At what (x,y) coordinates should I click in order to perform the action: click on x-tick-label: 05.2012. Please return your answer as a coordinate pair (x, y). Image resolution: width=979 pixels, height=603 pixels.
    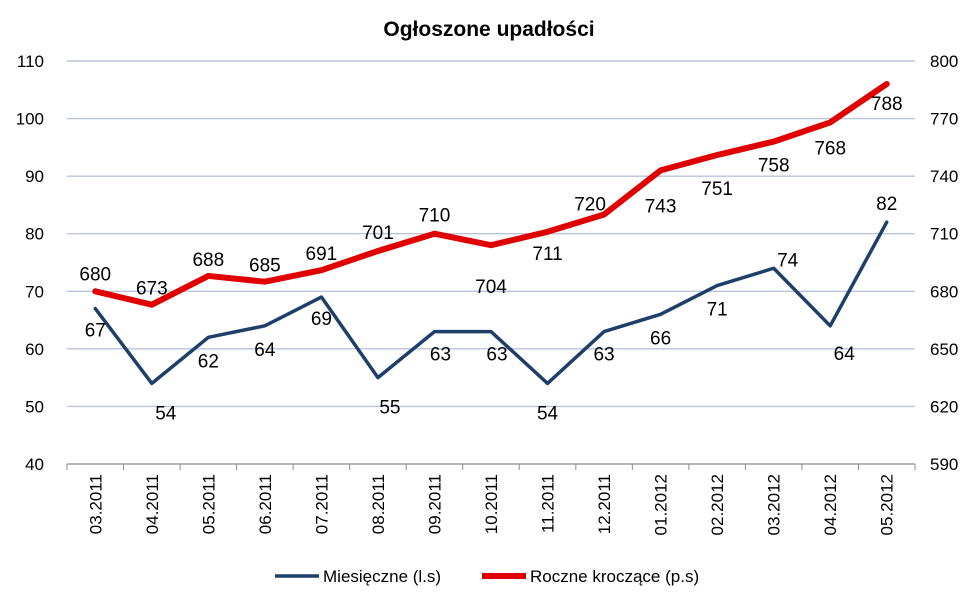
    Looking at the image, I should click on (887, 504).